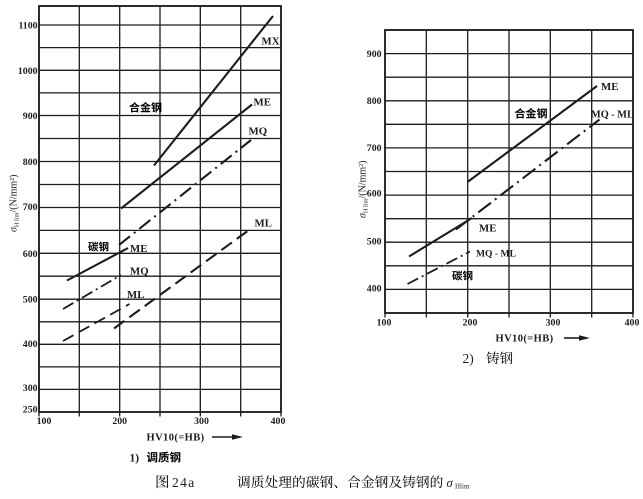 The width and height of the screenshot is (643, 499). Describe the element at coordinates (184, 482) in the screenshot. I see `svg-text: 24a` at that location.